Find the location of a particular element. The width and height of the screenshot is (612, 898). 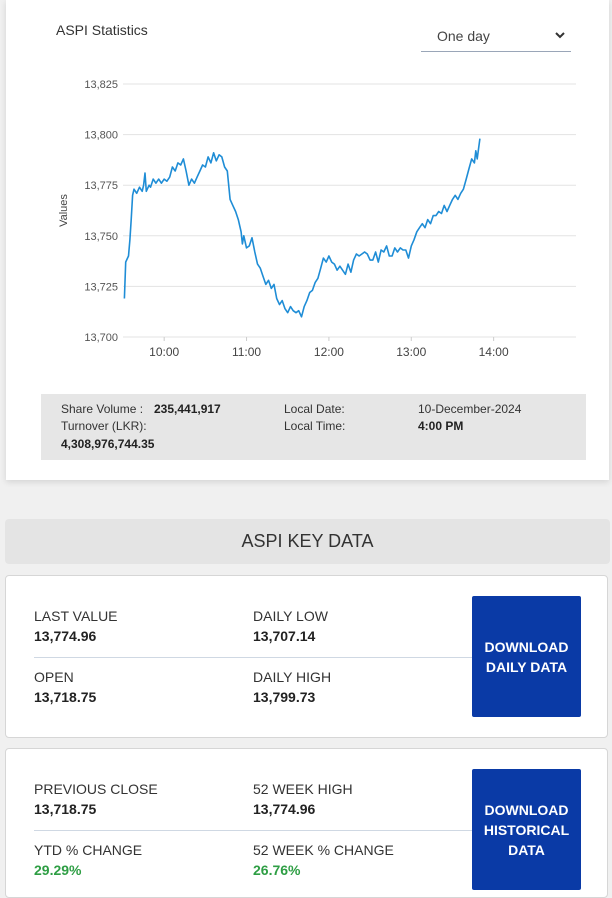

last-value: 13,774.96 is located at coordinates (65, 636).